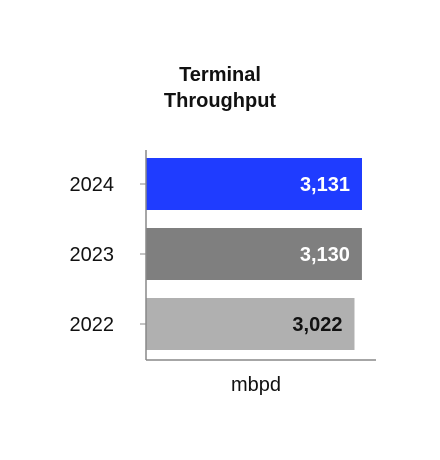  I want to click on category-label-2023: 2023, so click(92, 255).